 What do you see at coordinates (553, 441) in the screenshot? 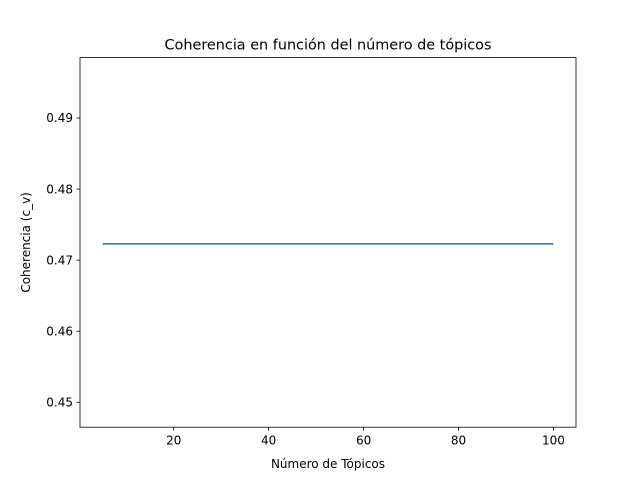
I see `x-tick-label: 100` at bounding box center [553, 441].